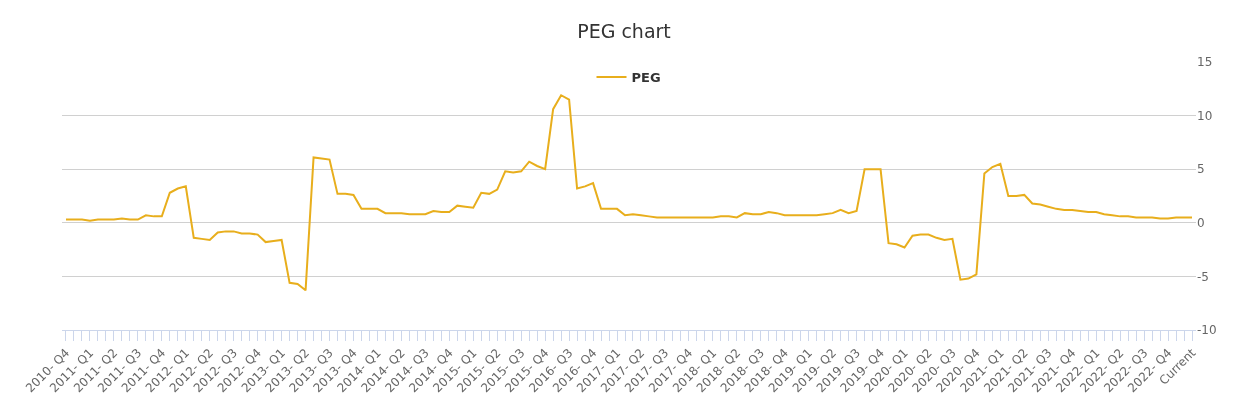 The width and height of the screenshot is (1248, 408). What do you see at coordinates (1201, 169) in the screenshot?
I see `y-tick-label: 5` at bounding box center [1201, 169].